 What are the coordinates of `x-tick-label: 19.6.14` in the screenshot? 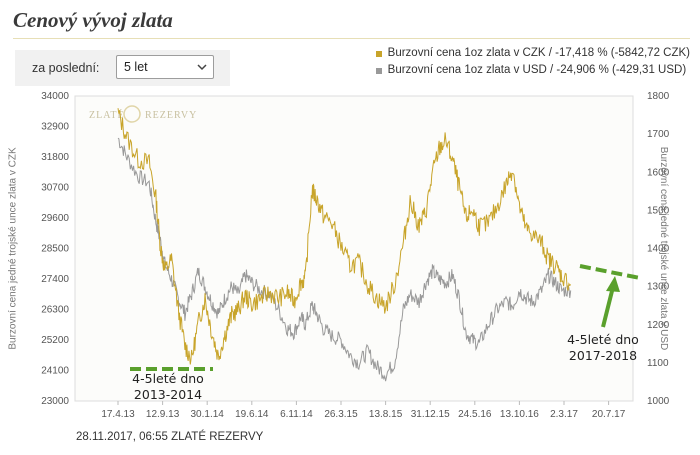 It's located at (252, 414).